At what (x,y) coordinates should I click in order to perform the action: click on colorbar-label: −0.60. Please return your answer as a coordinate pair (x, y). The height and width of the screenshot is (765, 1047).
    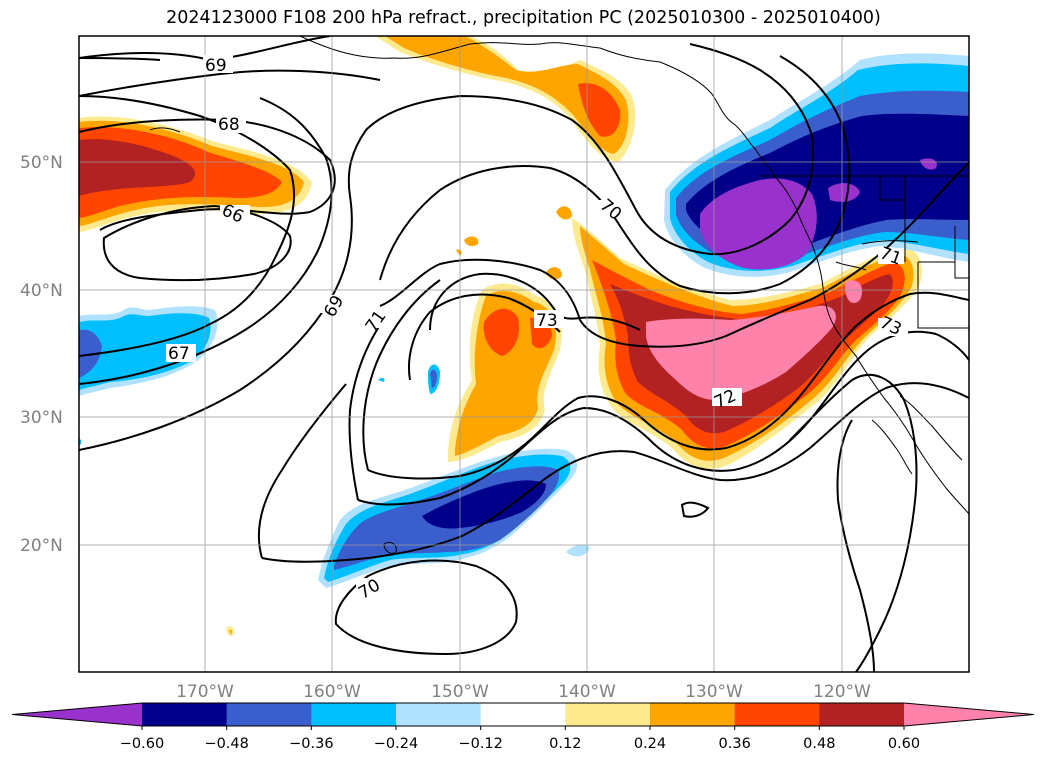
    Looking at the image, I should click on (142, 744).